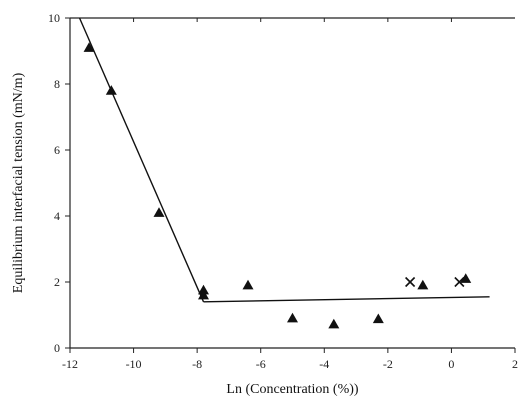  I want to click on y-axis-title: Equilibrium interfacial tension (mN/m), so click(18, 182).